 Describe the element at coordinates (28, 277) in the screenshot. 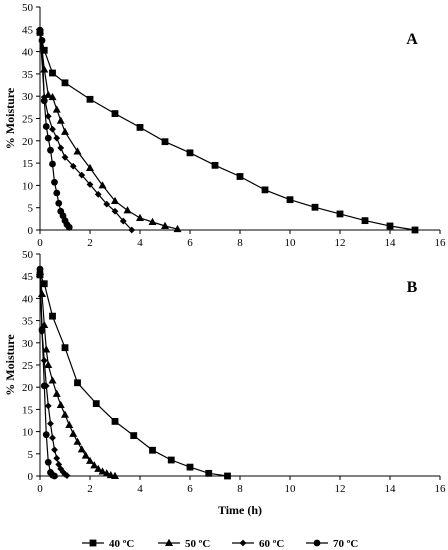

I see `y-tick-label: 45` at that location.